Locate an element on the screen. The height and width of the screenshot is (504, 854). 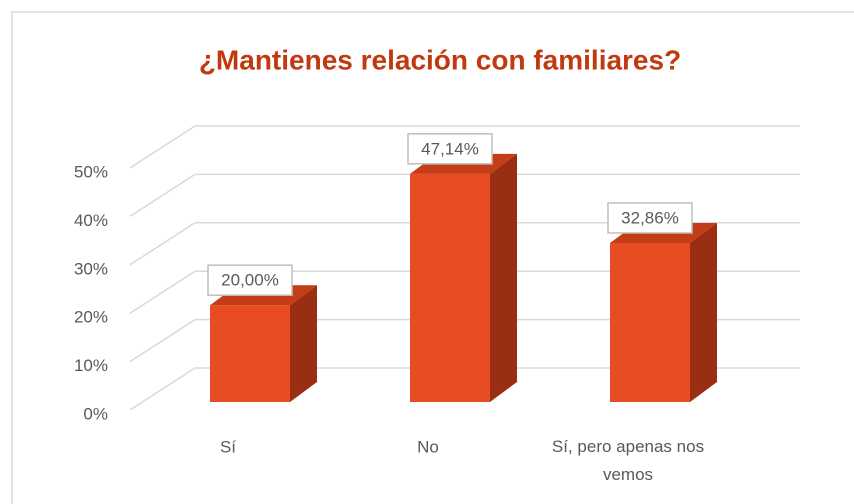
x-tick-label: Sí, pero apenas nos vemos is located at coordinates (628, 460).